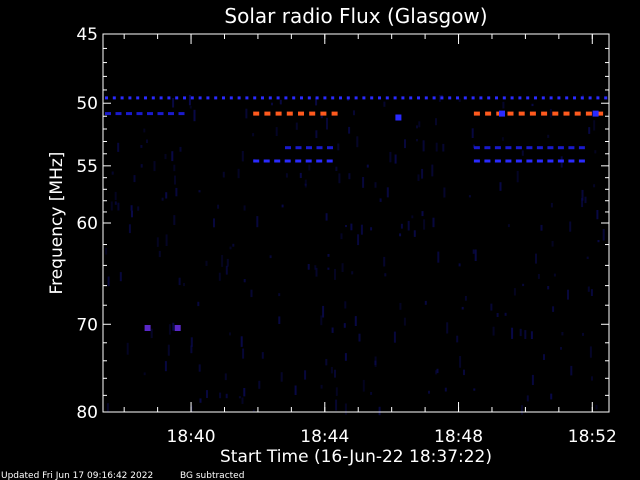  What do you see at coordinates (212, 475) in the screenshot?
I see `footer-bg-note: BG subtracted` at bounding box center [212, 475].